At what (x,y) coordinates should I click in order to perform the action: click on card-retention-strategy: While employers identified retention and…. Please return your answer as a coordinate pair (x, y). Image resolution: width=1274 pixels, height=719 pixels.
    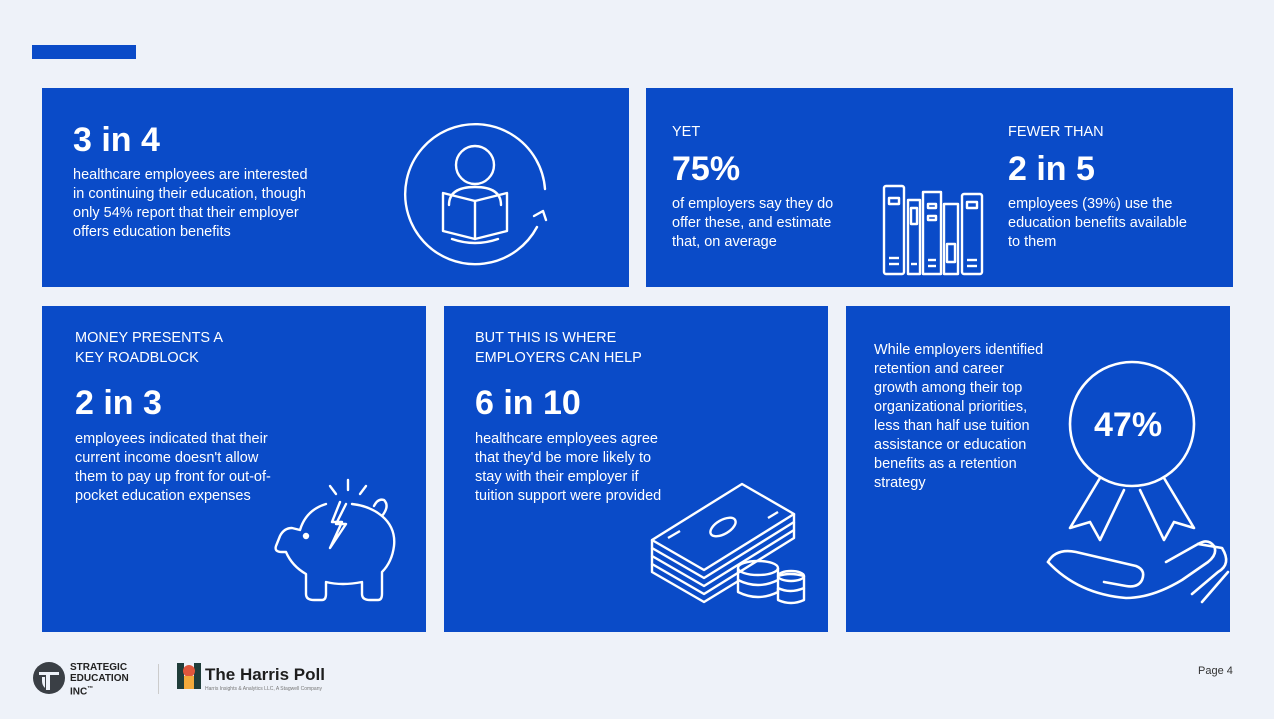
    Looking at the image, I should click on (1038, 469).